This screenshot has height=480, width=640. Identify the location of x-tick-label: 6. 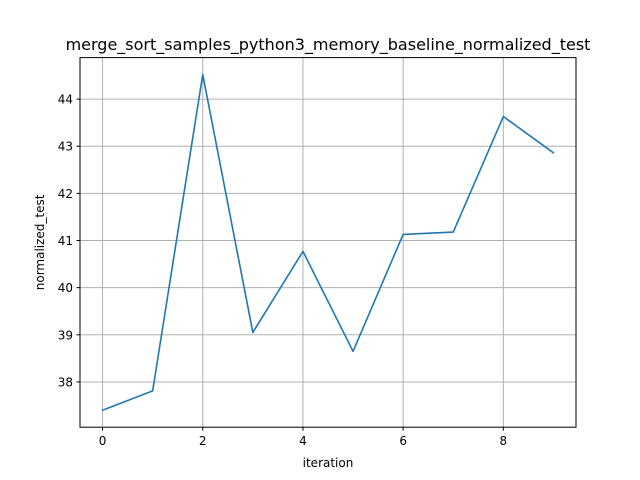
(403, 441).